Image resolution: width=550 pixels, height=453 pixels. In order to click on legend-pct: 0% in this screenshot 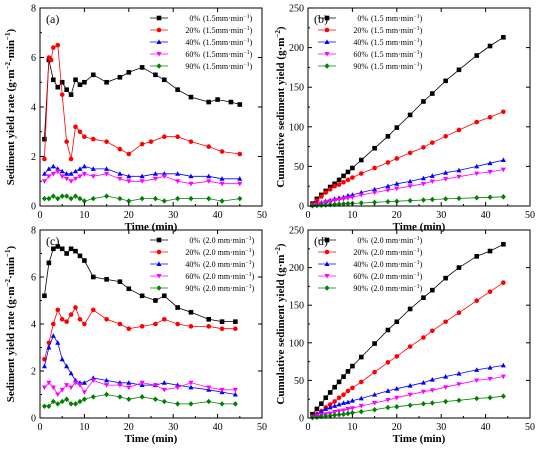, I will do `click(194, 240)`.